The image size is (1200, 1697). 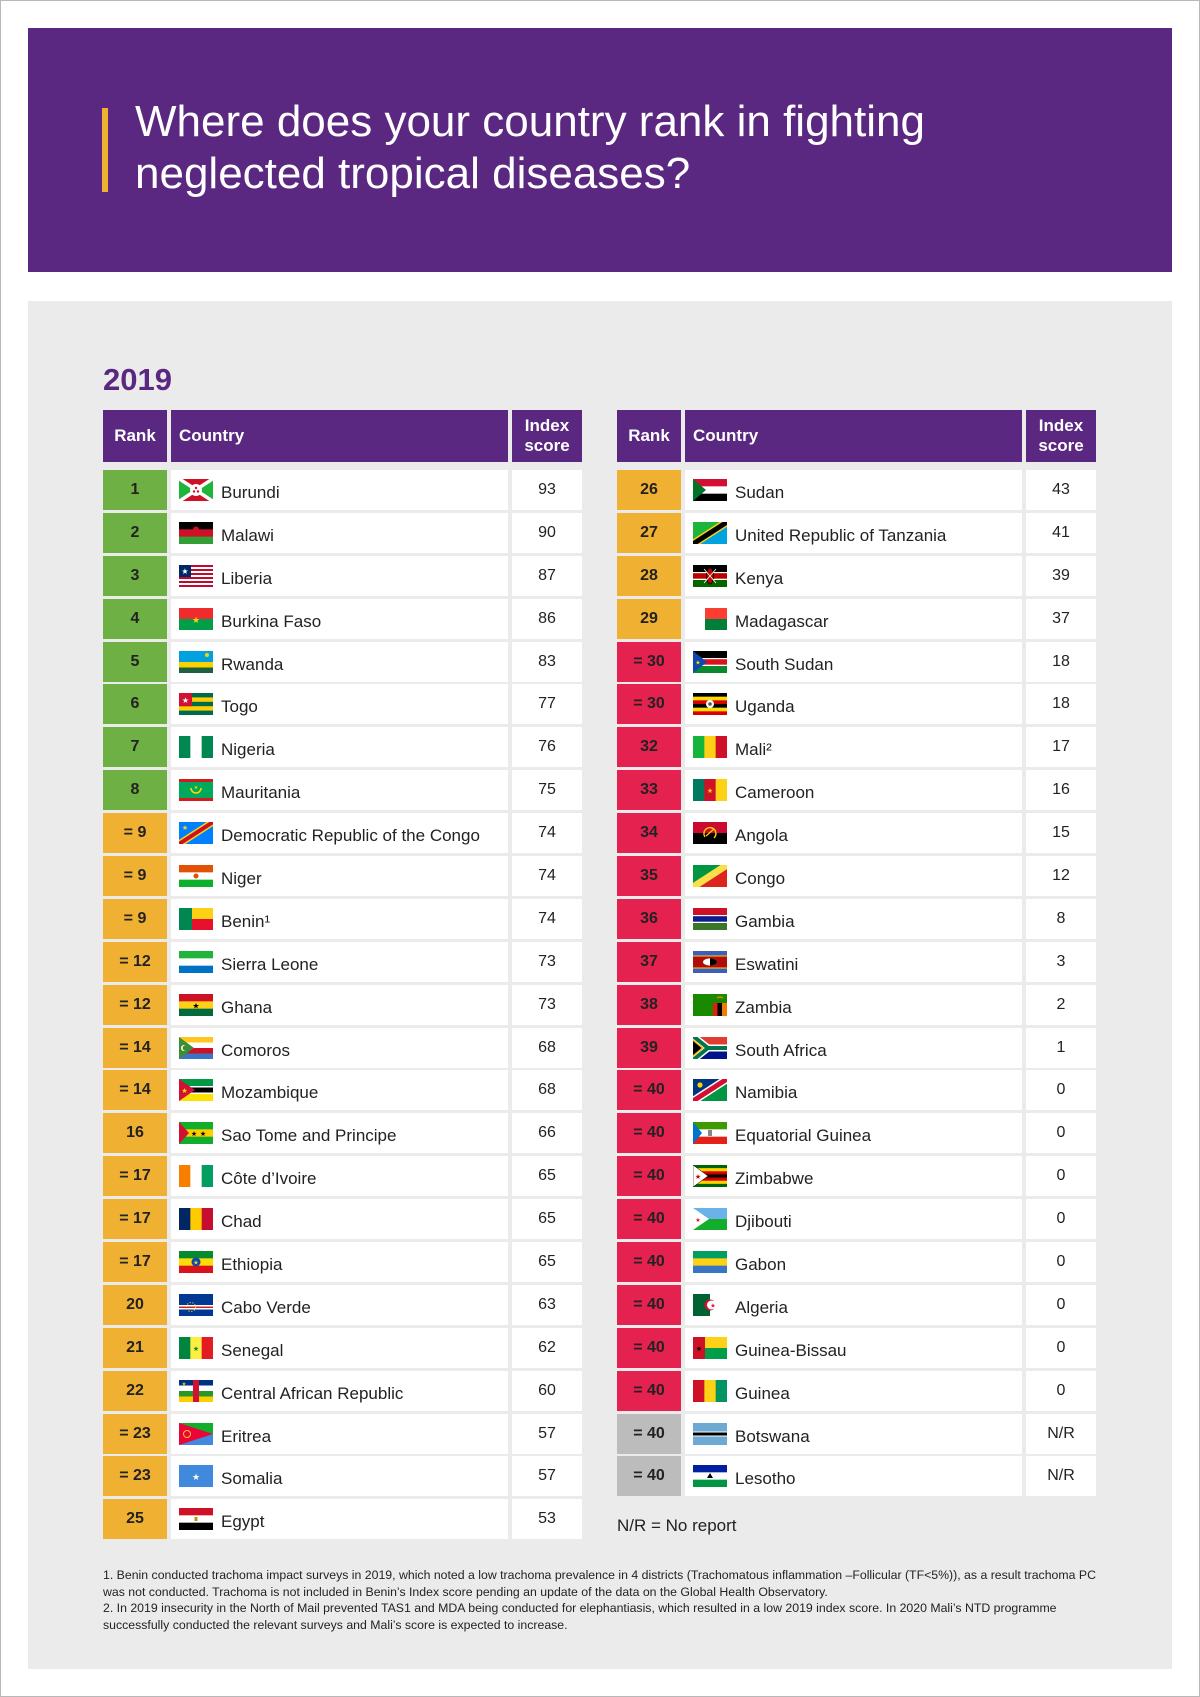 What do you see at coordinates (649, 618) in the screenshot?
I see `rank-cell: 29` at bounding box center [649, 618].